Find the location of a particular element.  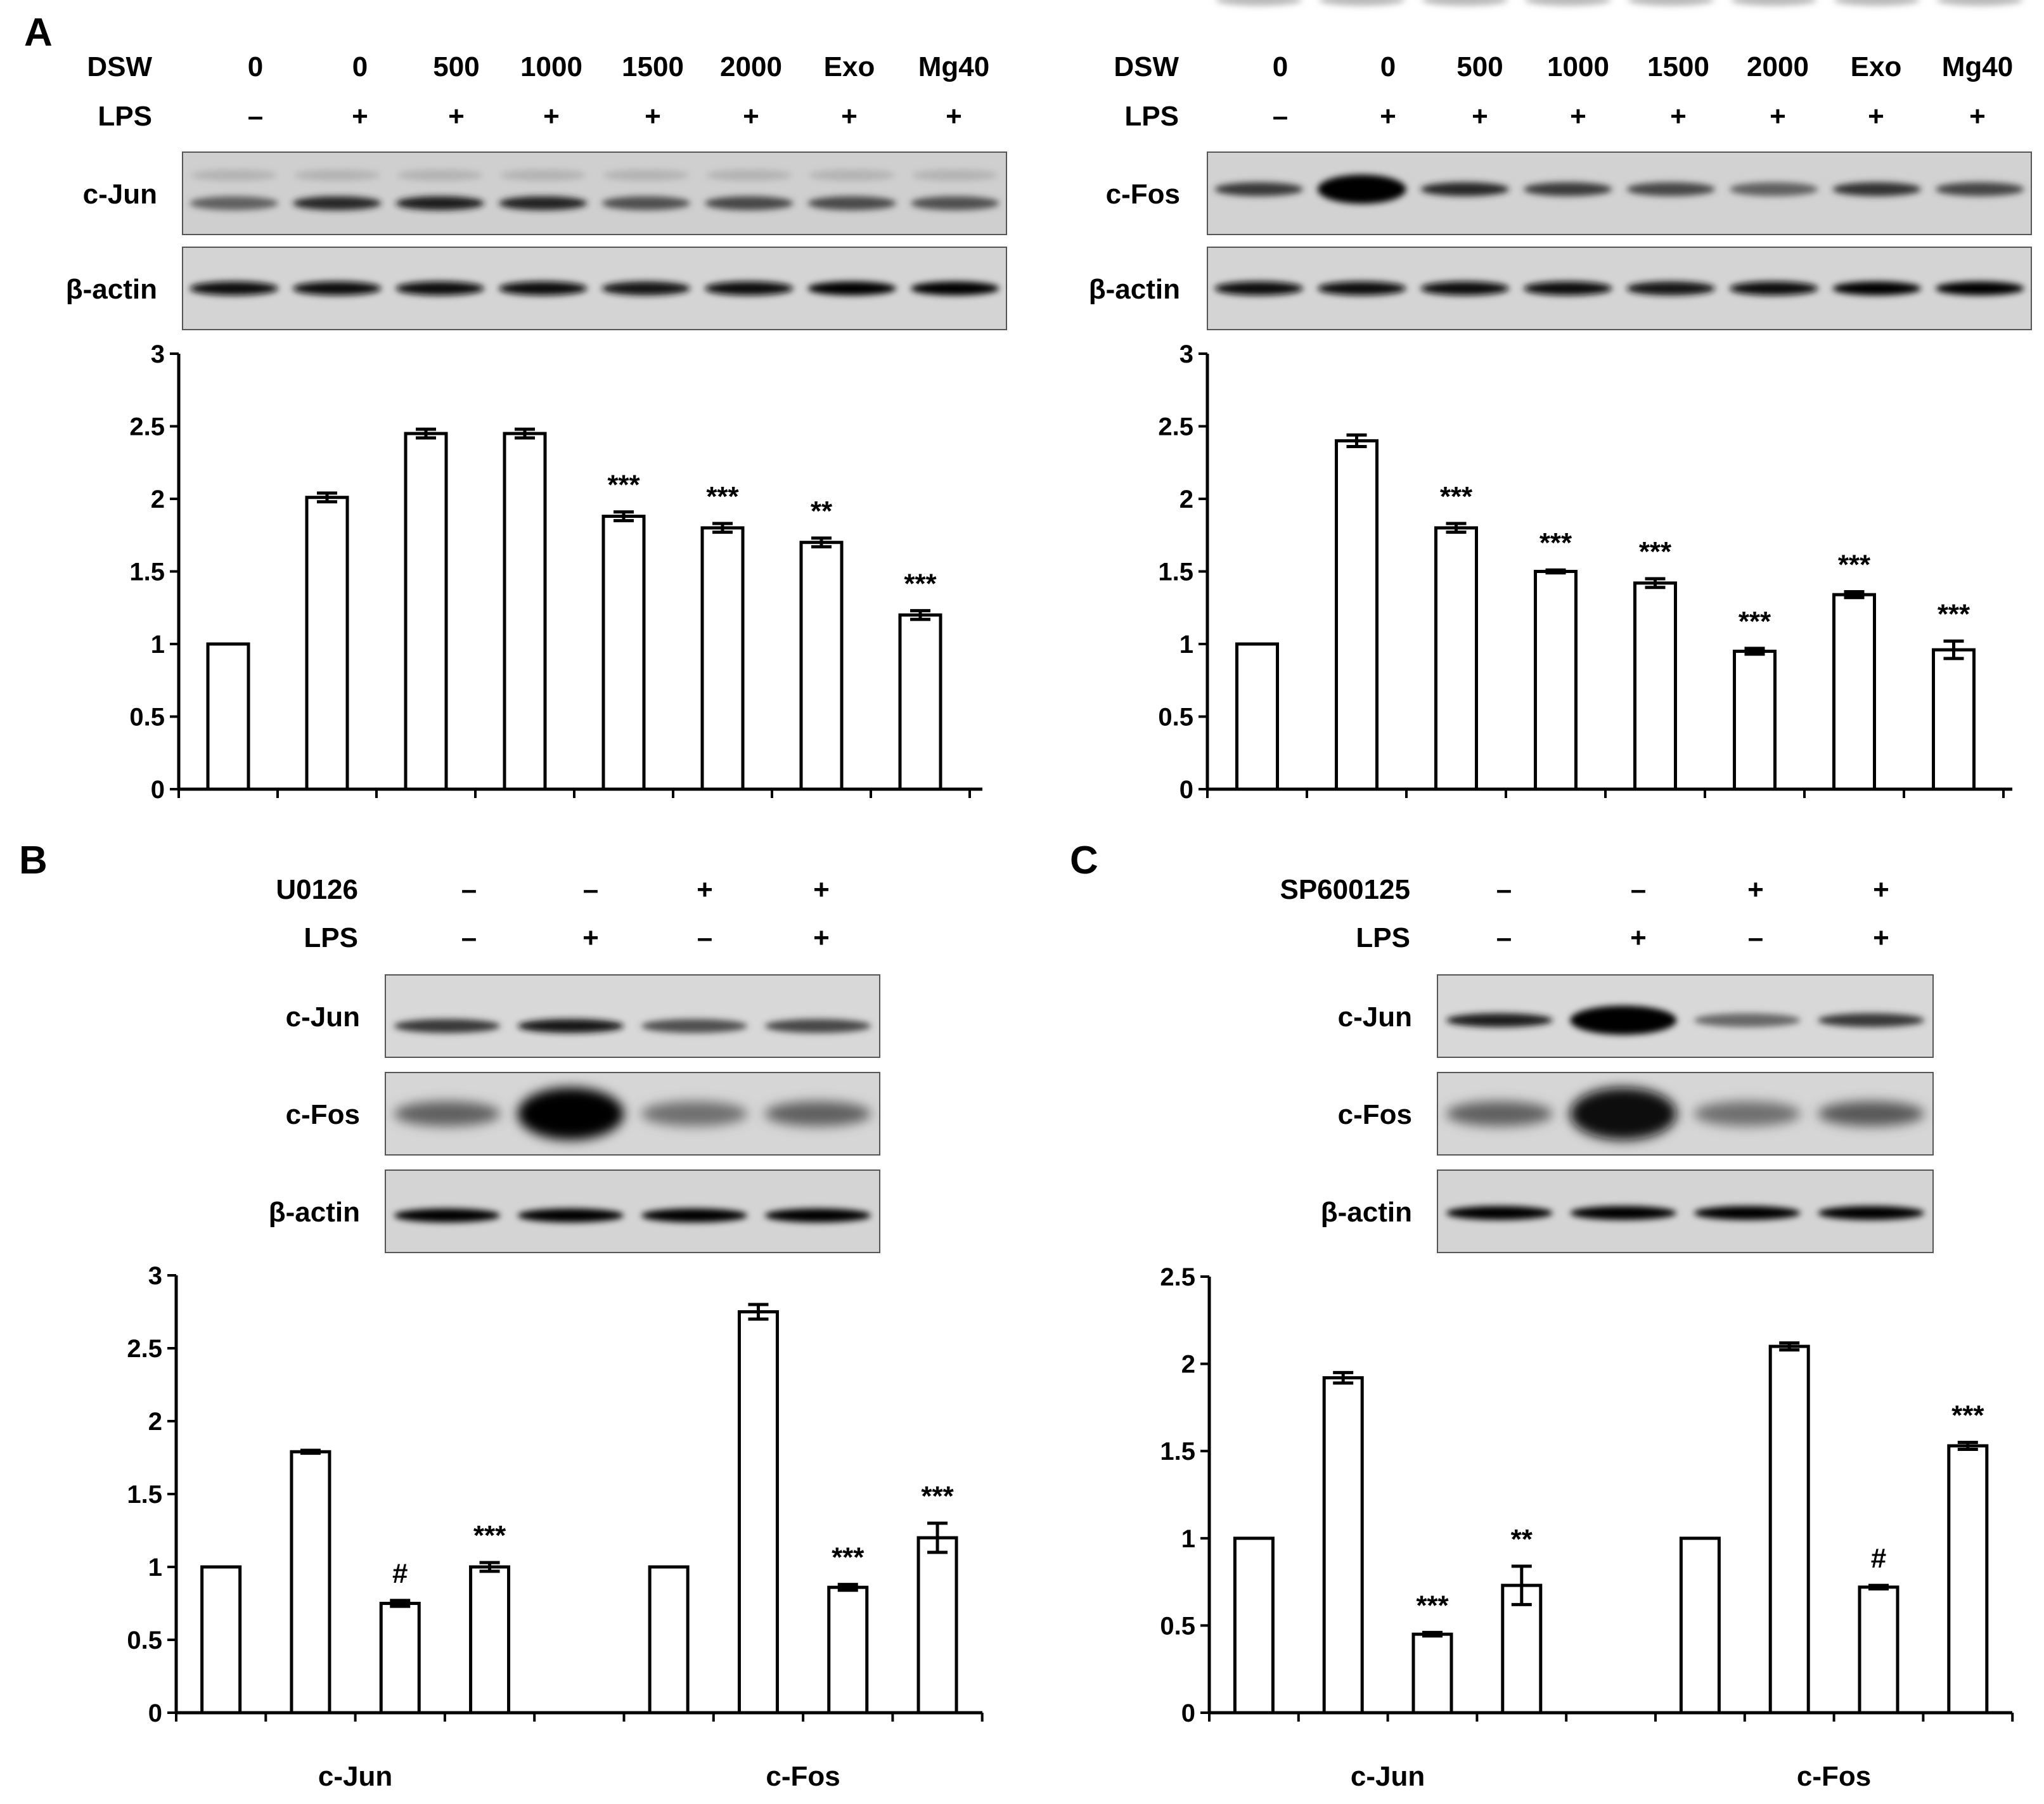

y-tick-label: 0 is located at coordinates (155, 1713).